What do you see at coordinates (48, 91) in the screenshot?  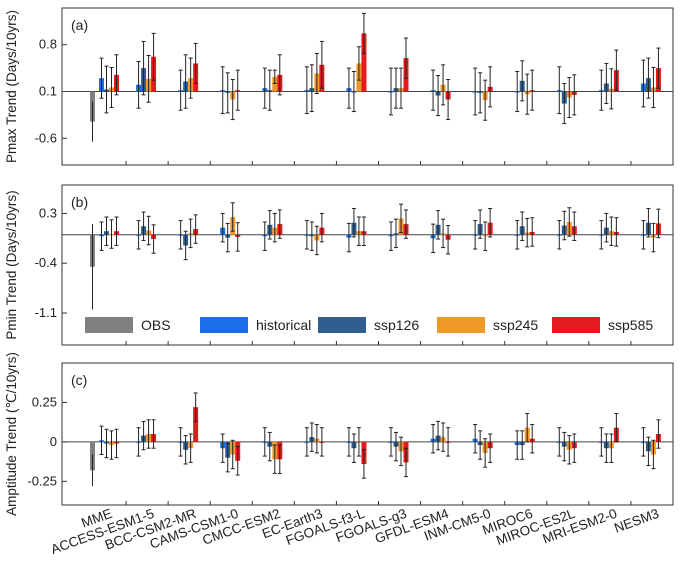 I see `y-tick-label: 0.1` at bounding box center [48, 91].